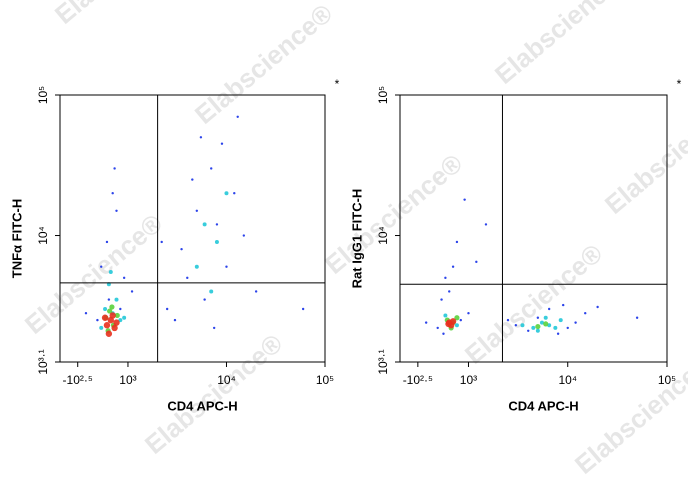  I want to click on y-axis-label: Rat IgG1 FITC-H, so click(356, 239).